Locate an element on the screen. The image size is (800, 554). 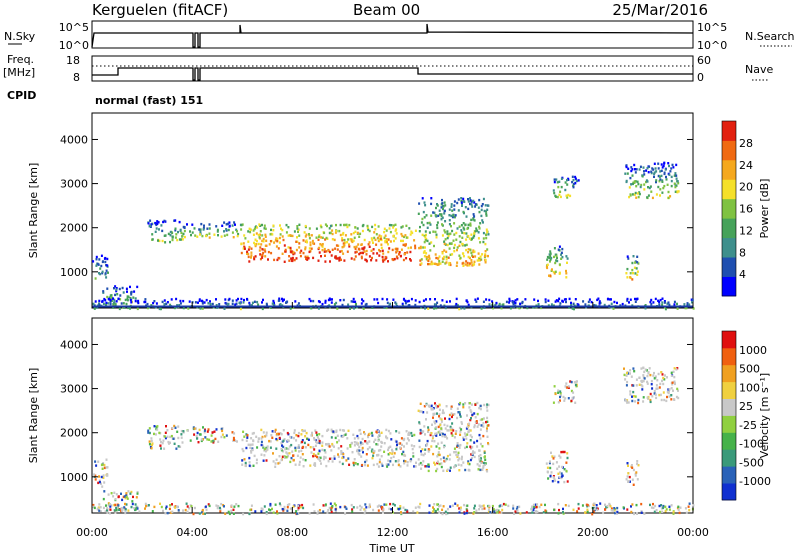
freq-tick-top: 18 is located at coordinates (73, 60).